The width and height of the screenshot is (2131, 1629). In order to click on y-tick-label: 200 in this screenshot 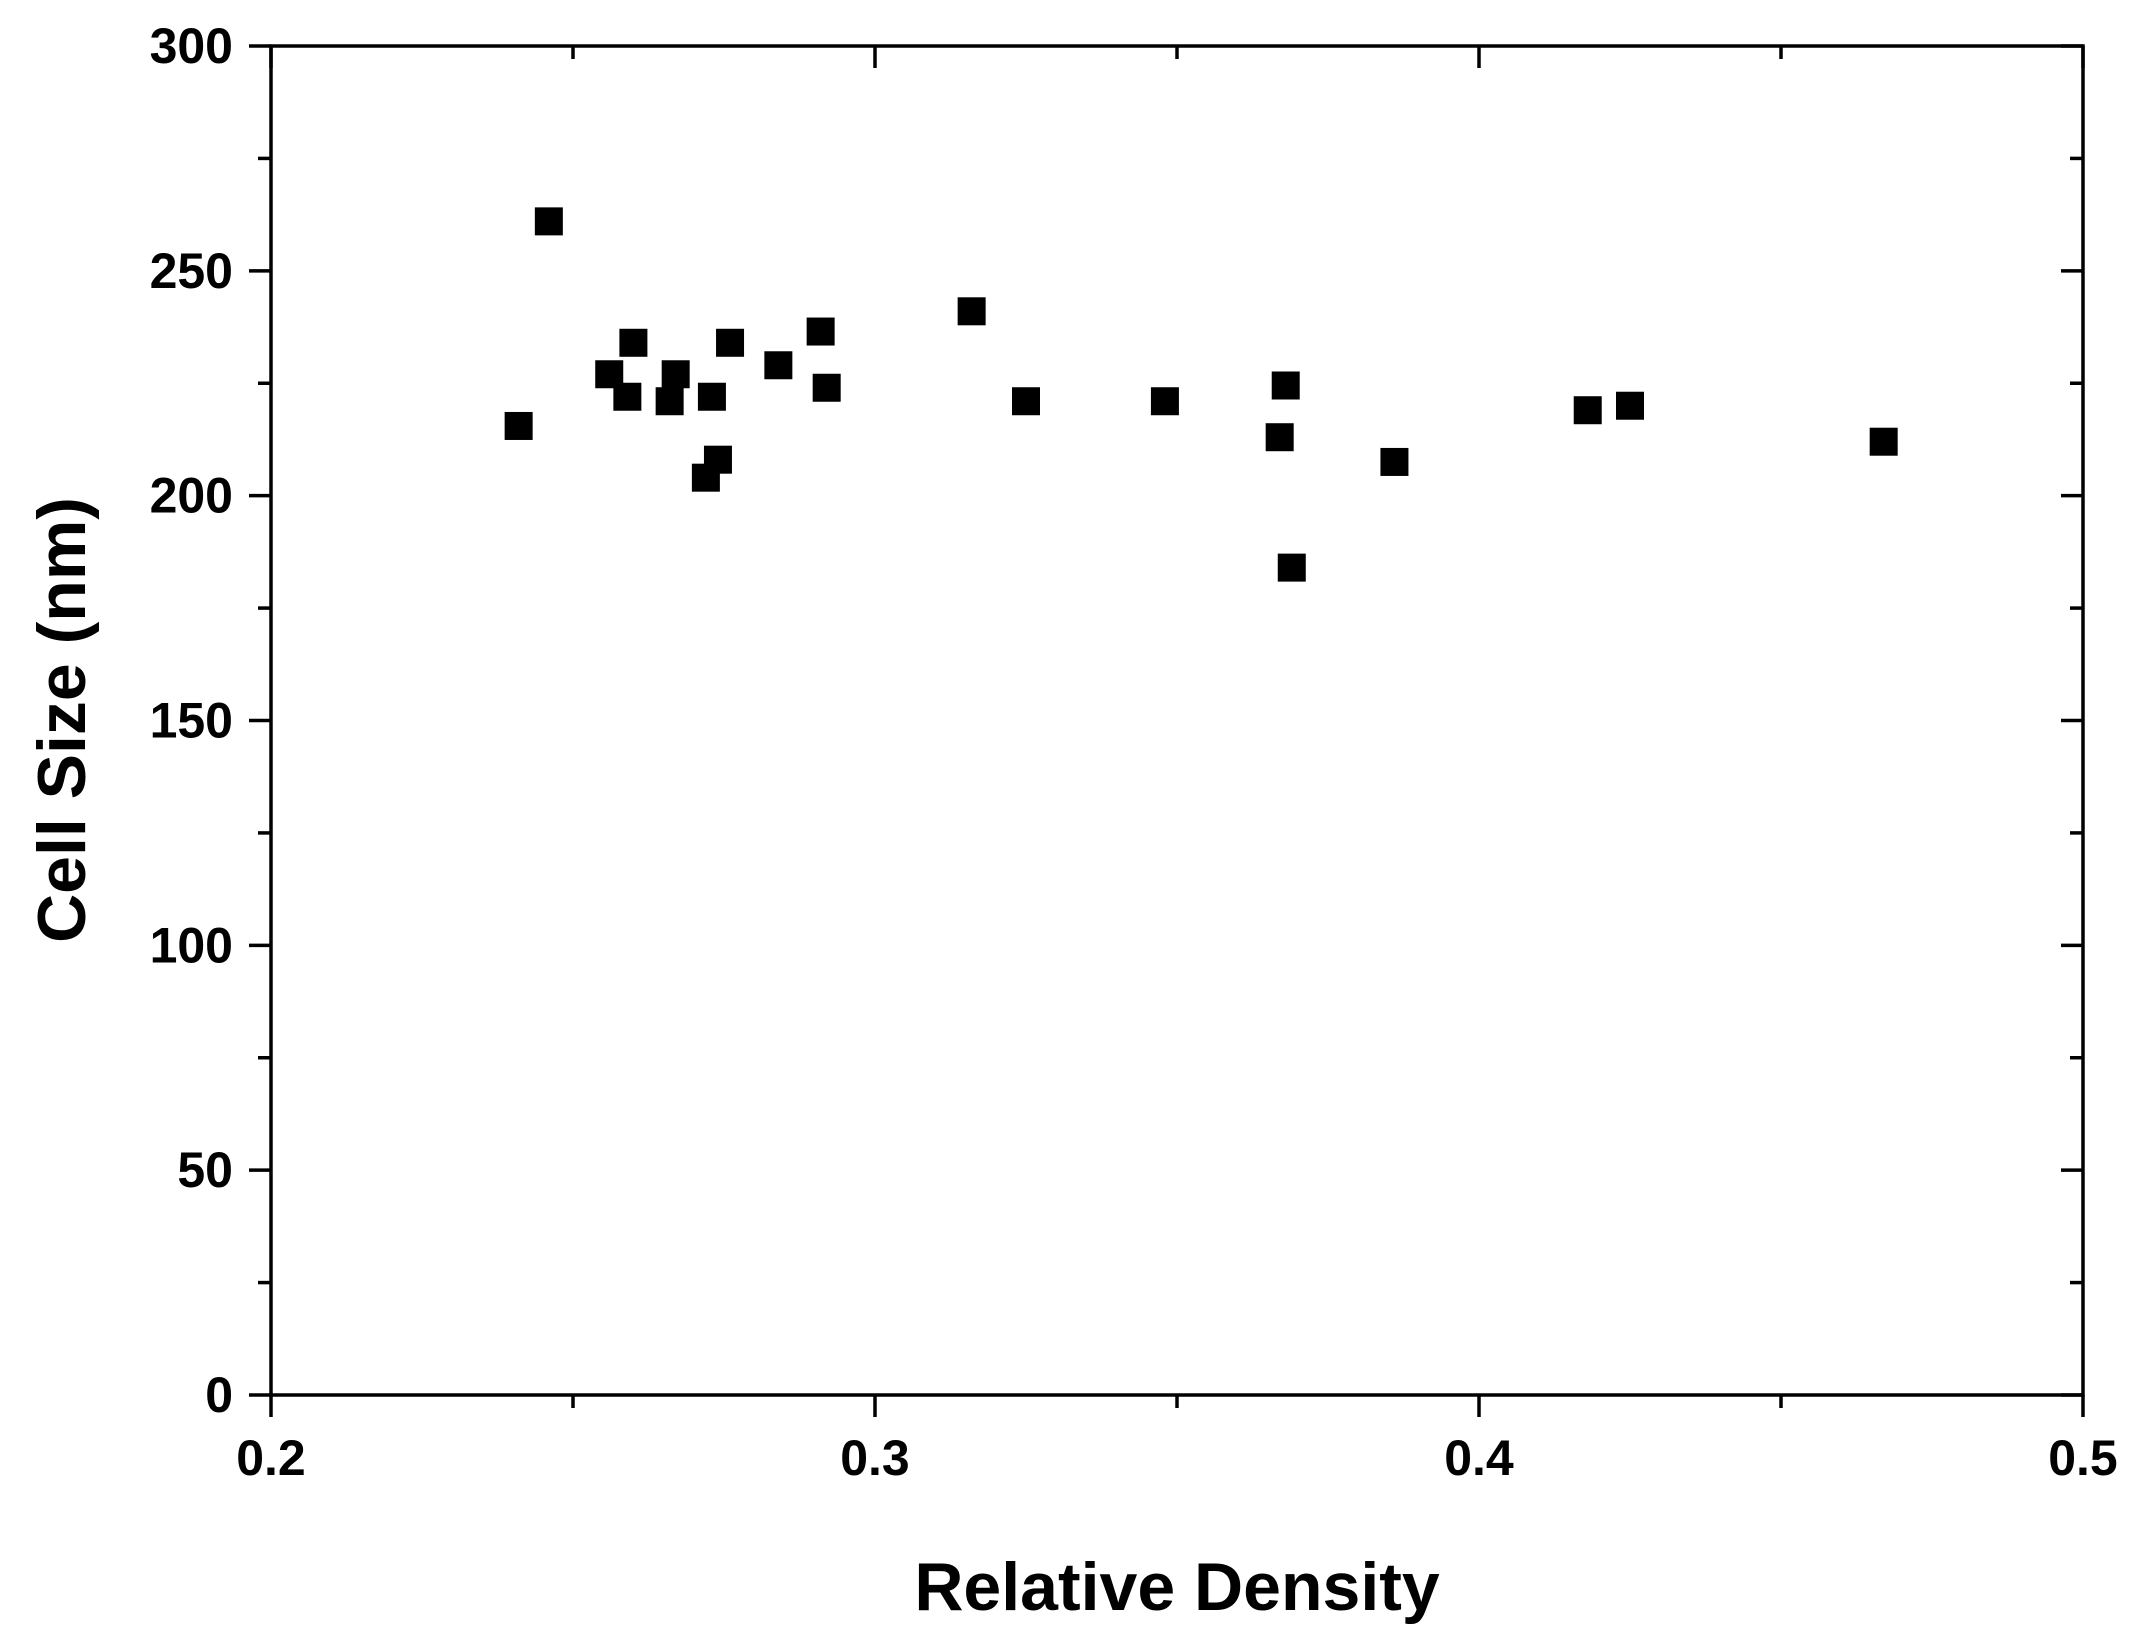, I will do `click(191, 496)`.